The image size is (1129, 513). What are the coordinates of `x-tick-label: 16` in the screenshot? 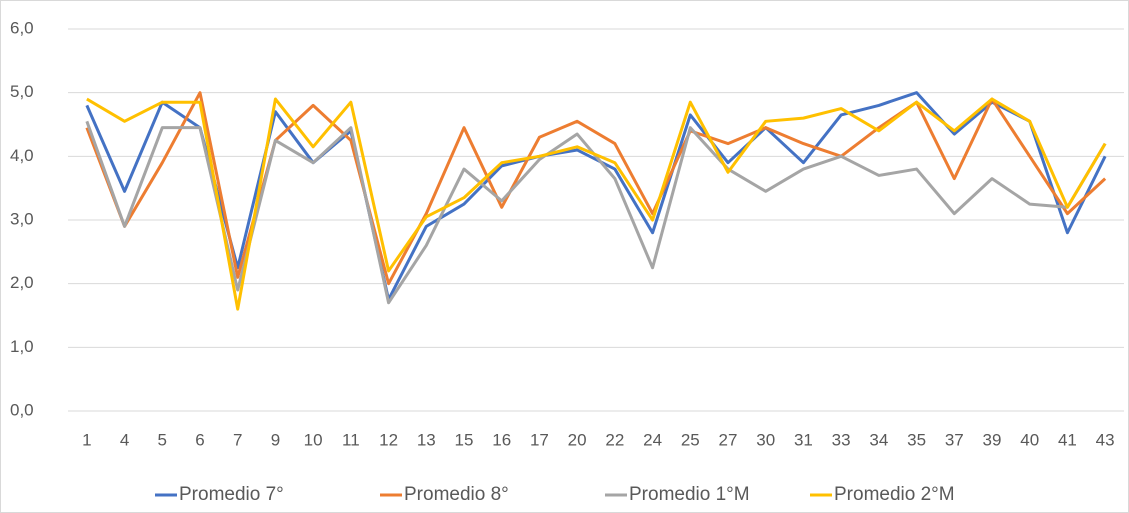 It's located at (501, 439).